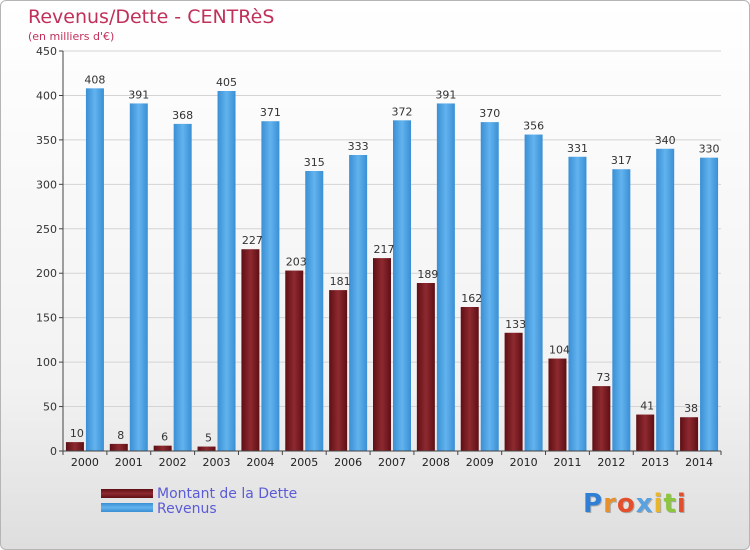 The width and height of the screenshot is (750, 550). Describe the element at coordinates (187, 509) in the screenshot. I see `legend-label-revenus: Revenus` at that location.